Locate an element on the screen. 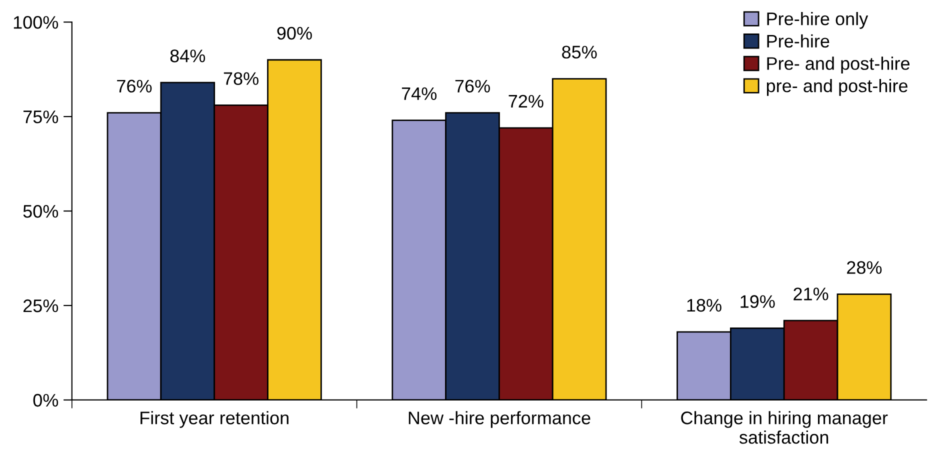  data-label: 72% is located at coordinates (526, 101).